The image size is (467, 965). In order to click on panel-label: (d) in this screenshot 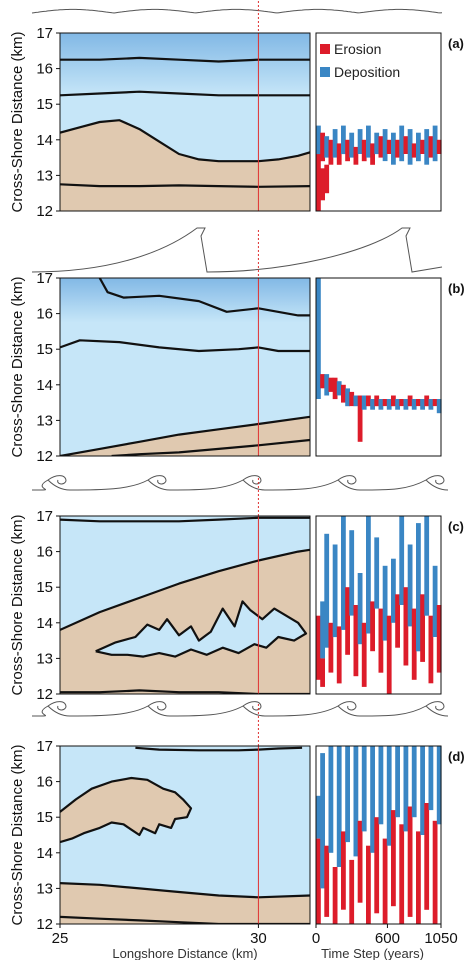, I will do `click(456, 756)`.